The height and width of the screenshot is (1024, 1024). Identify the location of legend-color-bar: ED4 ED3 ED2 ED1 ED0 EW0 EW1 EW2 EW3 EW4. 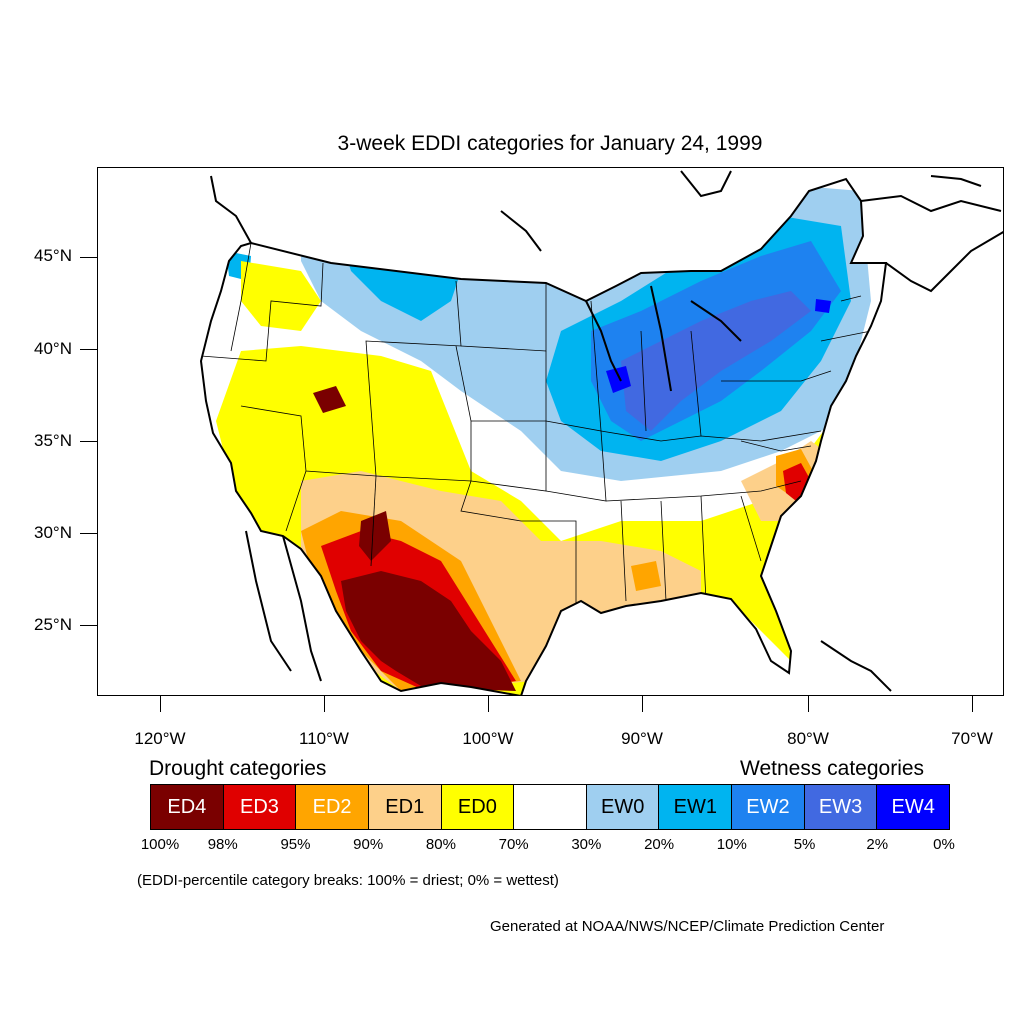
(550, 807).